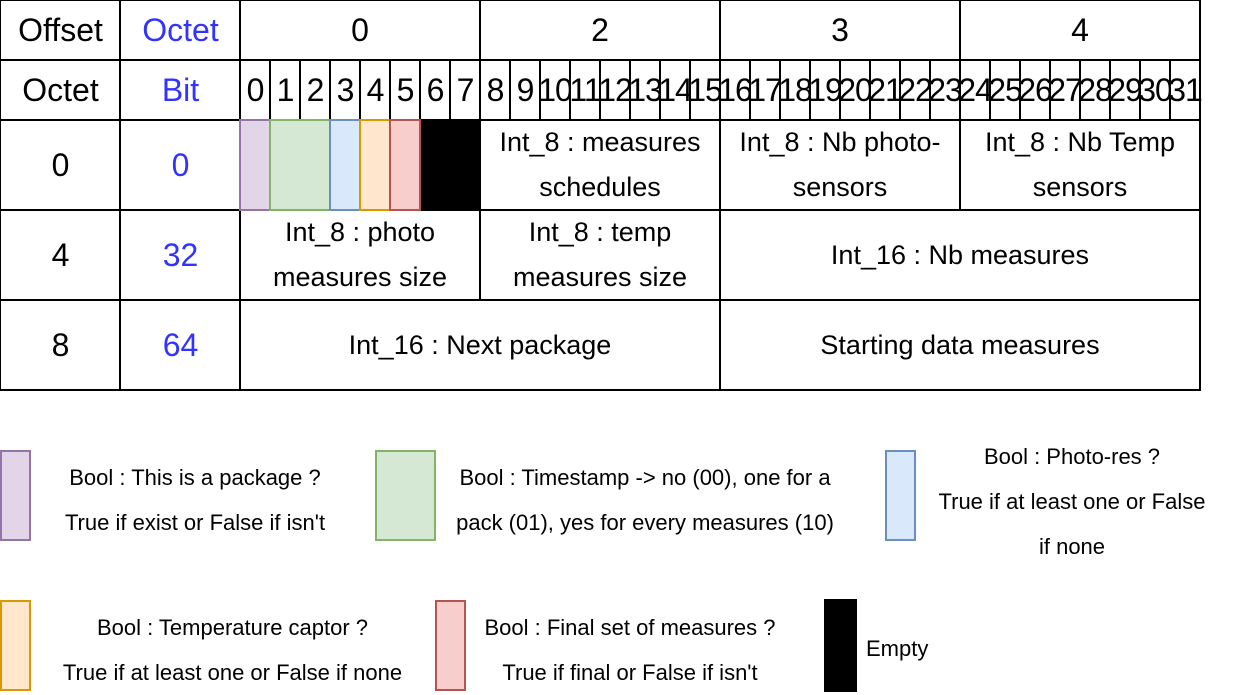 The width and height of the screenshot is (1233, 695). I want to click on legend-swatch-timestamp, so click(405, 495).